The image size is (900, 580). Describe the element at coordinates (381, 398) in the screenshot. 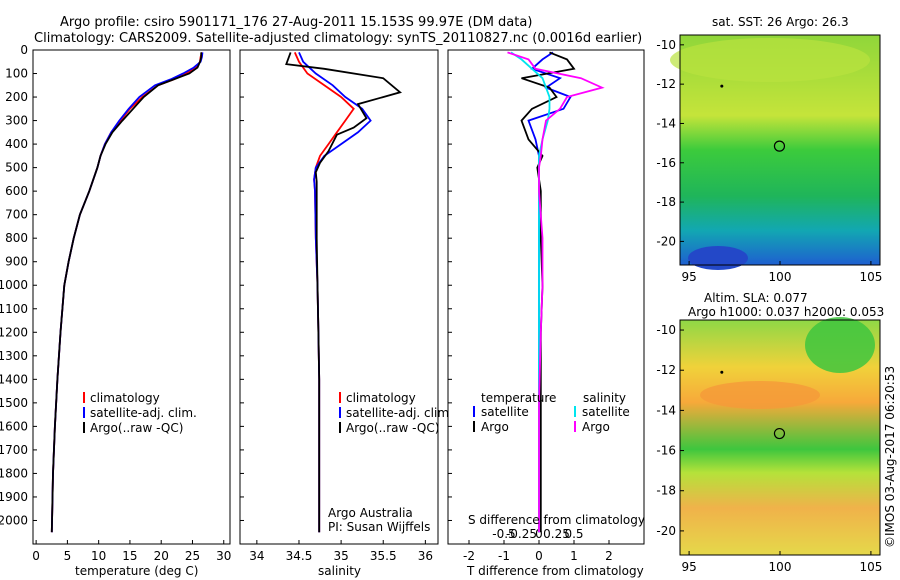

I see `legend-clim-label: climatology` at that location.